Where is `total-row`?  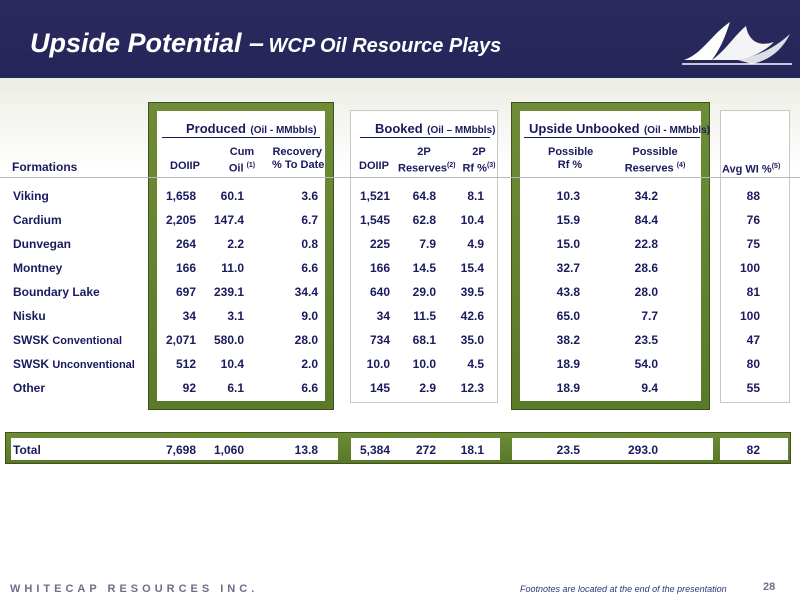
total-row is located at coordinates (398, 448).